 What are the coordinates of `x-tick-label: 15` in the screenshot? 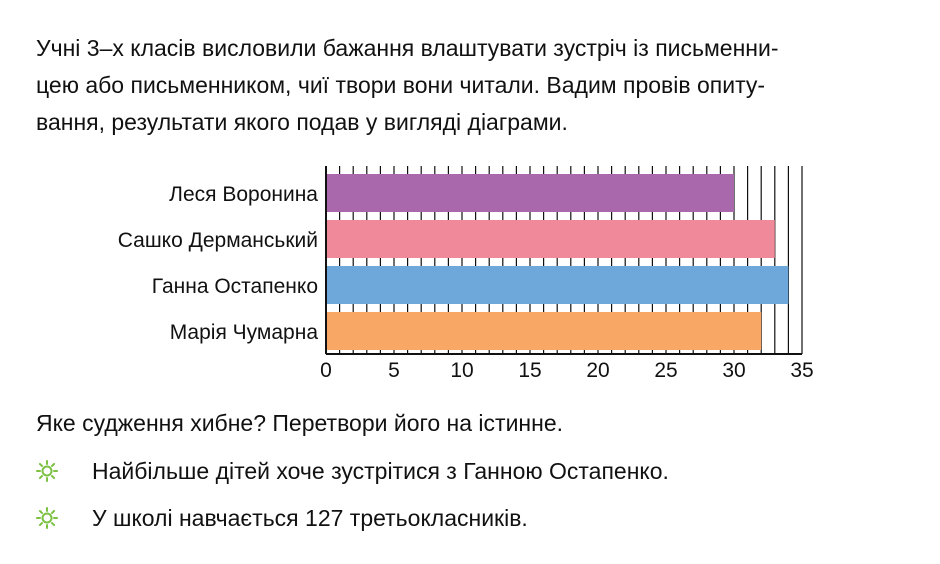 It's located at (529, 370).